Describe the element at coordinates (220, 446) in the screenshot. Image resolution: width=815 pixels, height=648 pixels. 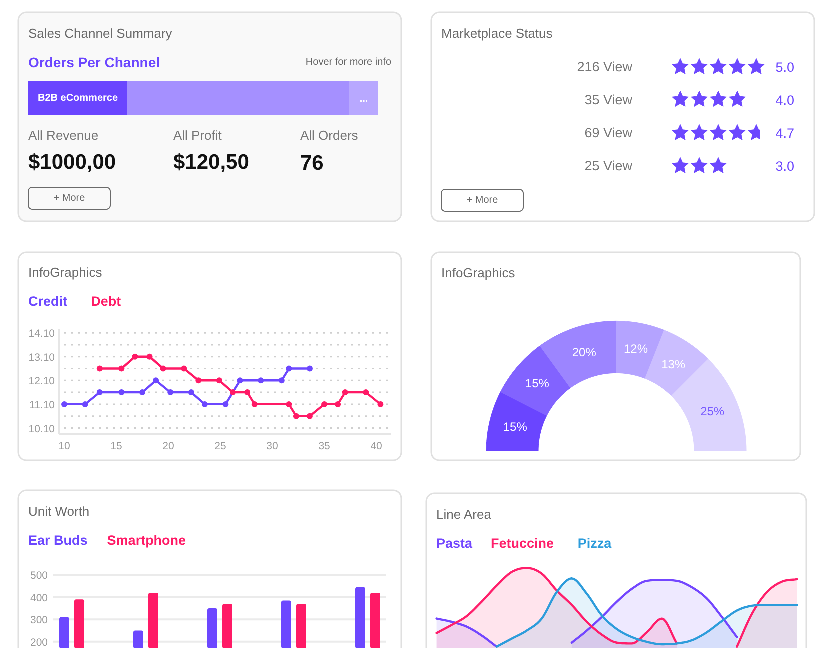
I see `x-tick-label: 25` at that location.